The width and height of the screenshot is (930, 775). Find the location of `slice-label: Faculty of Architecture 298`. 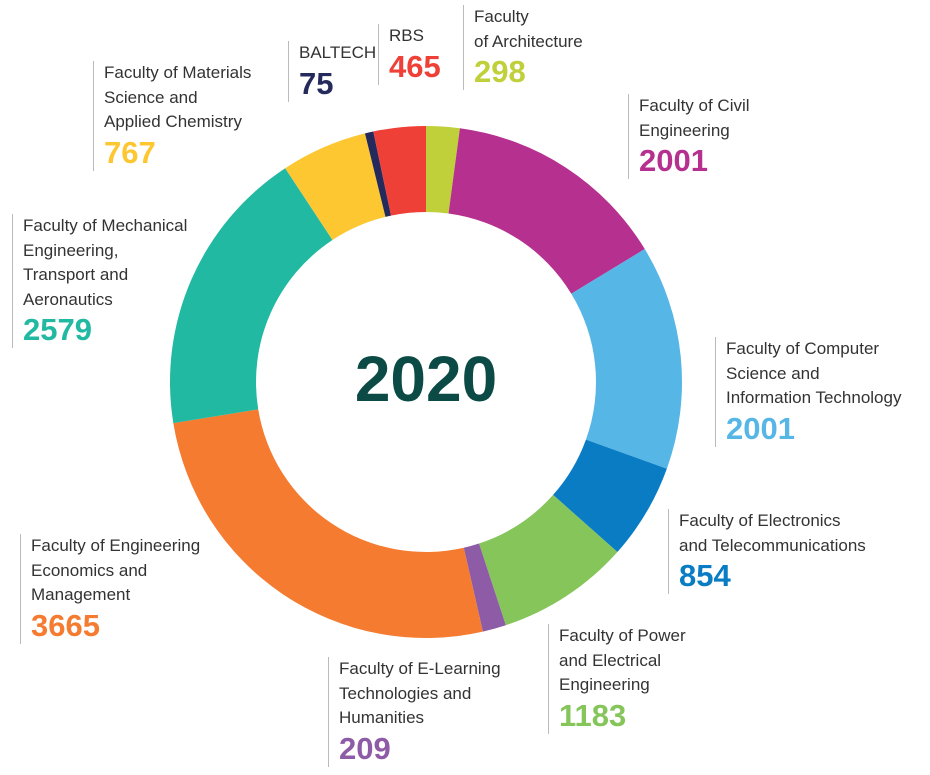

slice-label: Faculty of Architecture 298 is located at coordinates (523, 47).